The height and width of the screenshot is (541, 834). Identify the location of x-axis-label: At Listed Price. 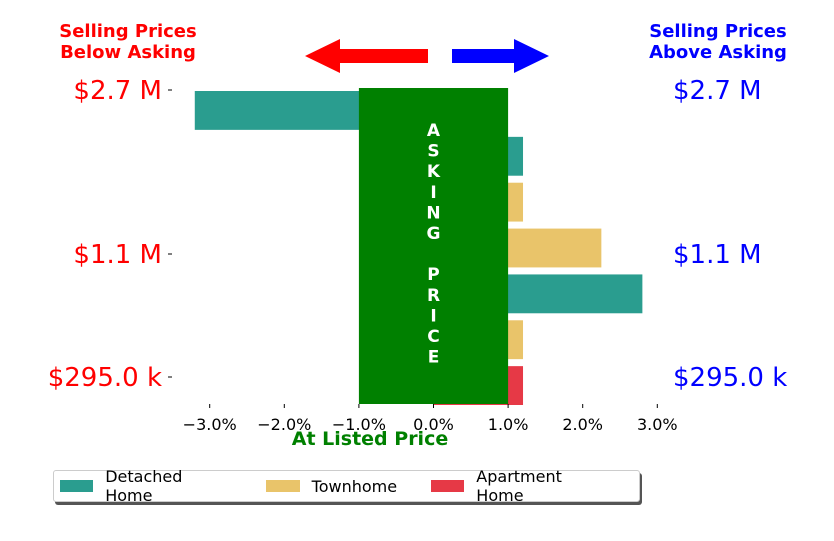
(370, 439).